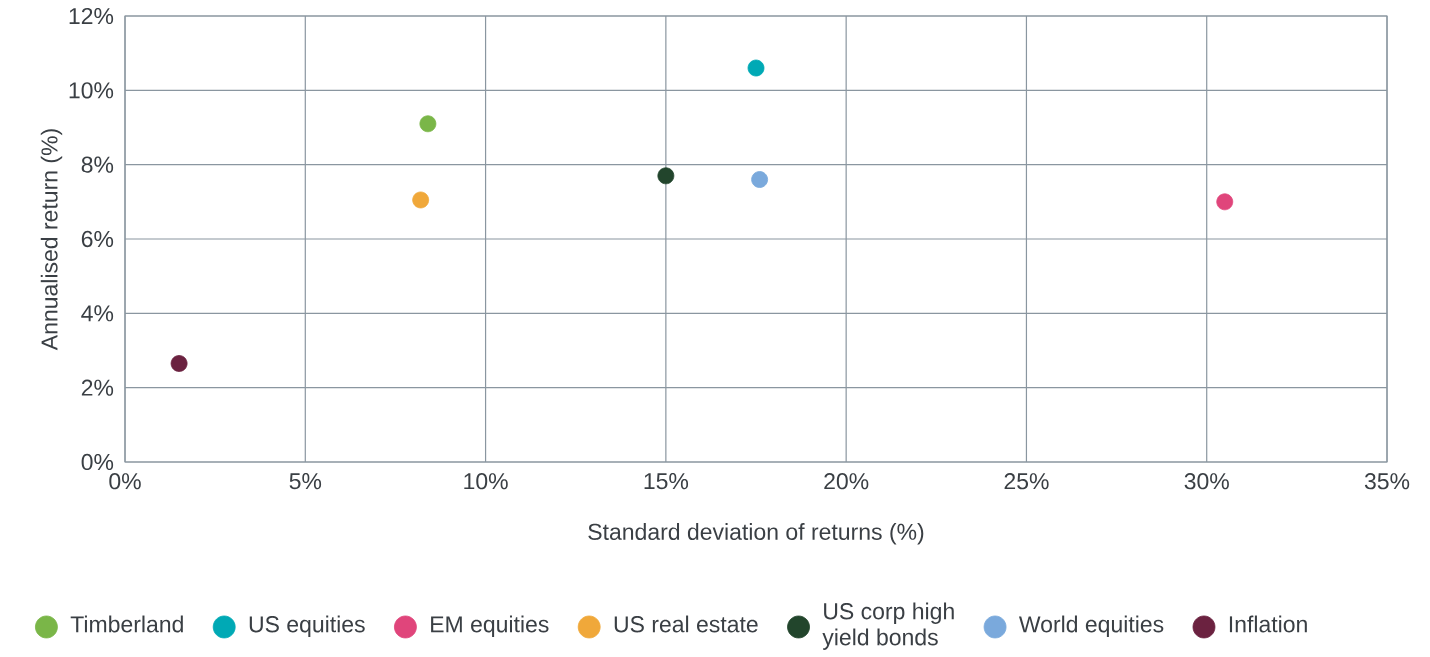 This screenshot has width=1430, height=657. What do you see at coordinates (756, 534) in the screenshot?
I see `x-axis-title: Standard deviation of returns (%)` at bounding box center [756, 534].